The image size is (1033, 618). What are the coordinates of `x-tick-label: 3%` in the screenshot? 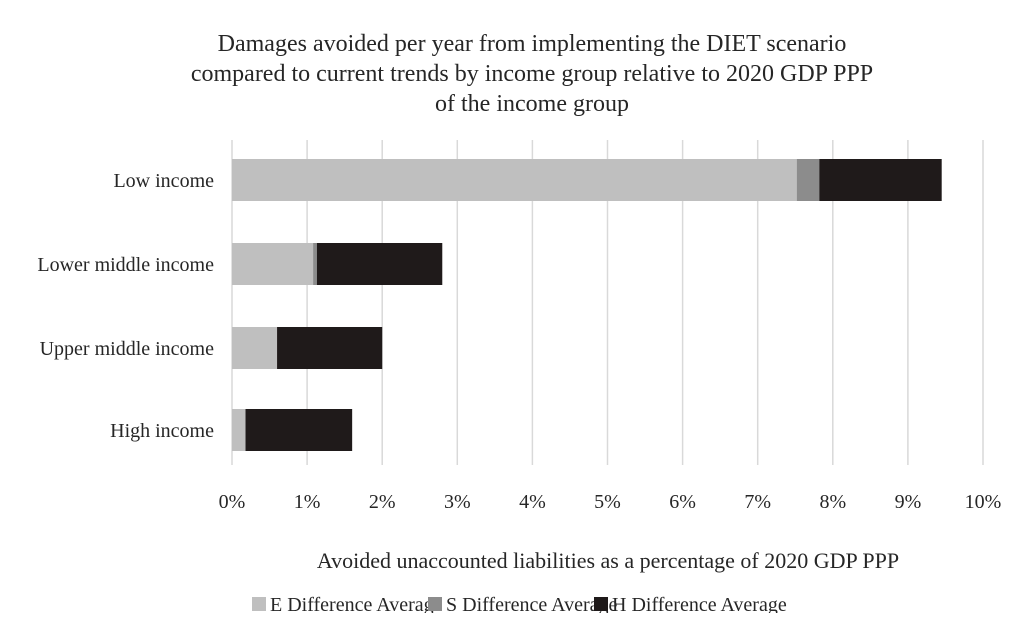 It's located at (457, 502).